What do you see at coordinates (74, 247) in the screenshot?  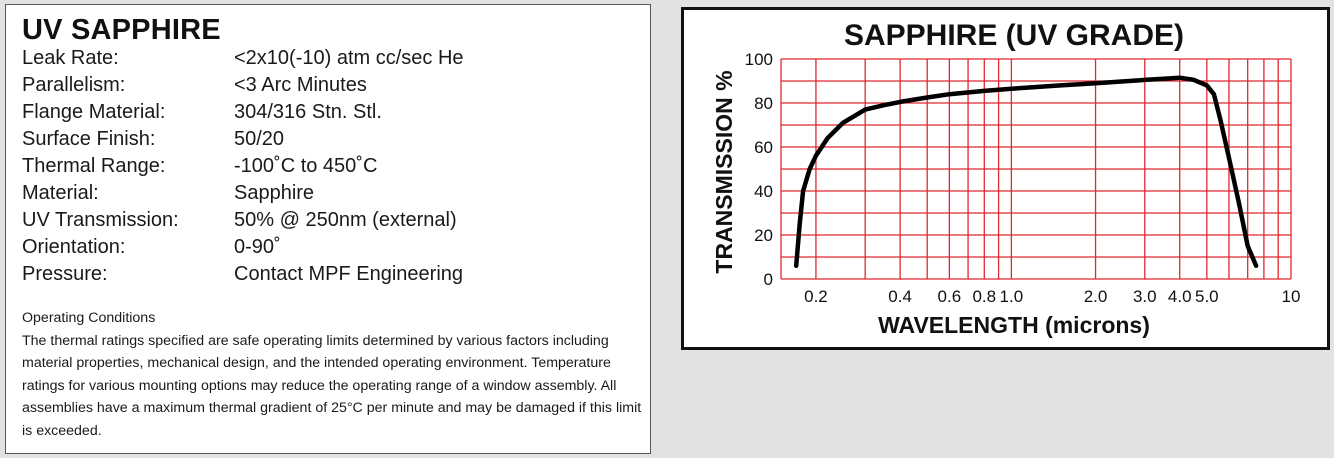 I see `spec-label: Orientation:` at bounding box center [74, 247].